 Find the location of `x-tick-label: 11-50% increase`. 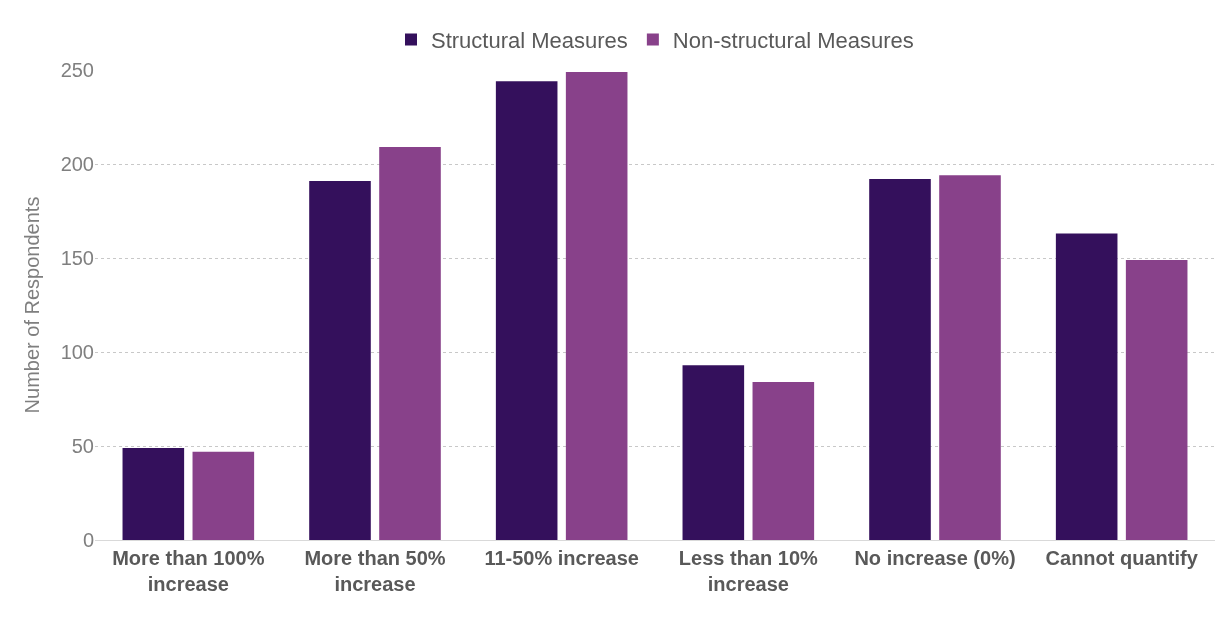

x-tick-label: 11-50% increase is located at coordinates (561, 558).